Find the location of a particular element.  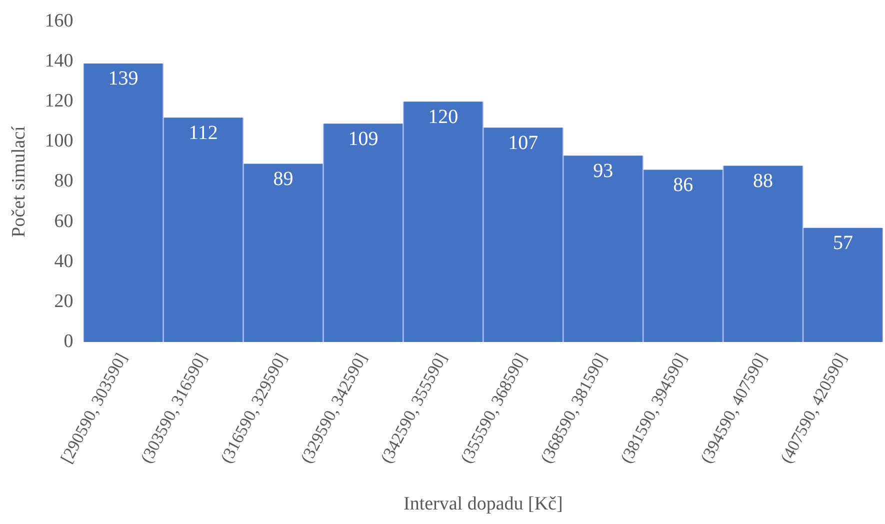

data-label: 88 is located at coordinates (763, 181).